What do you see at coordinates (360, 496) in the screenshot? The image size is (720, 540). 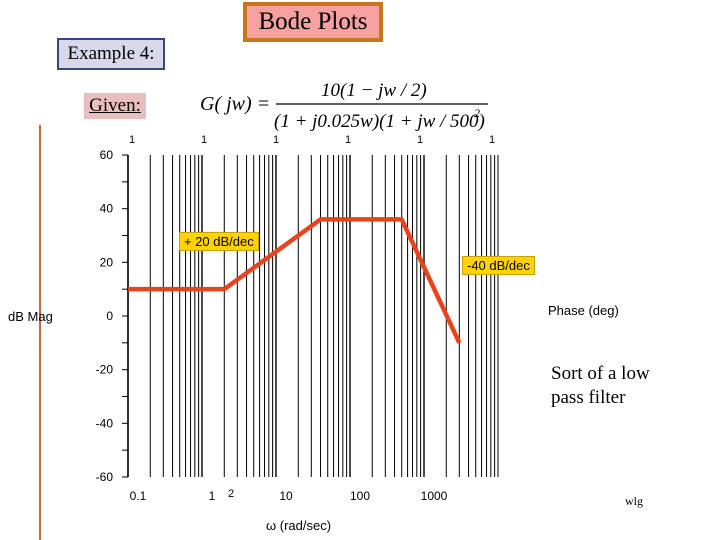 I see `x-tick-label: 100` at bounding box center [360, 496].